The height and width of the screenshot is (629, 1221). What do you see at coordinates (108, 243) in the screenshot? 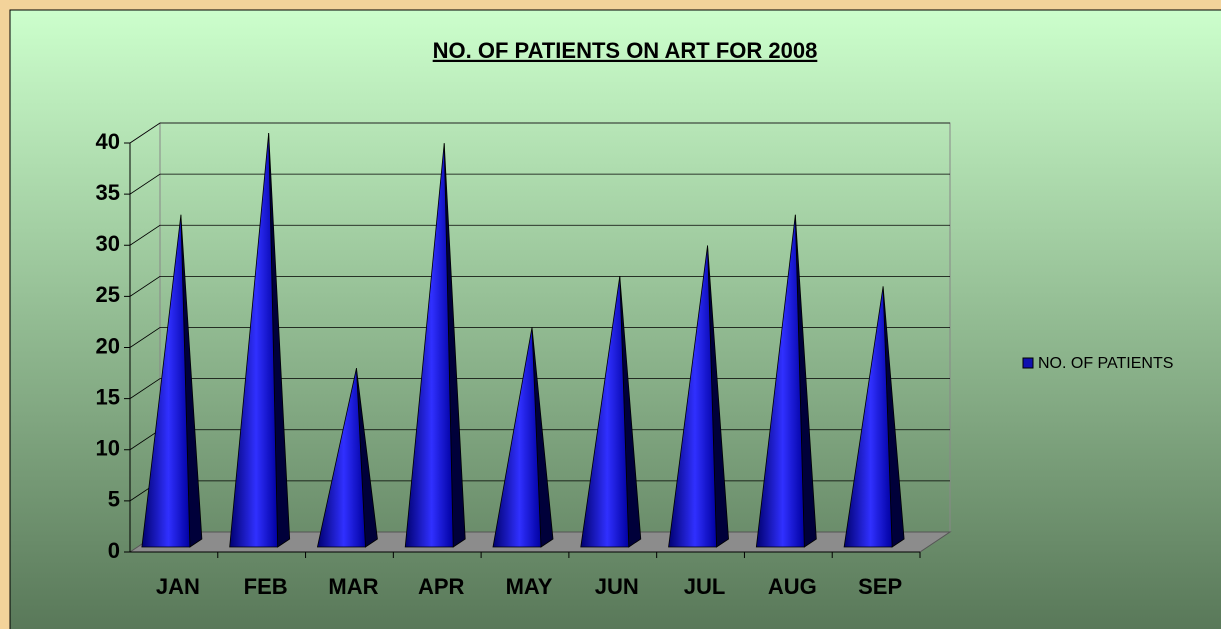
I see `y-tick-label: 30` at bounding box center [108, 243].